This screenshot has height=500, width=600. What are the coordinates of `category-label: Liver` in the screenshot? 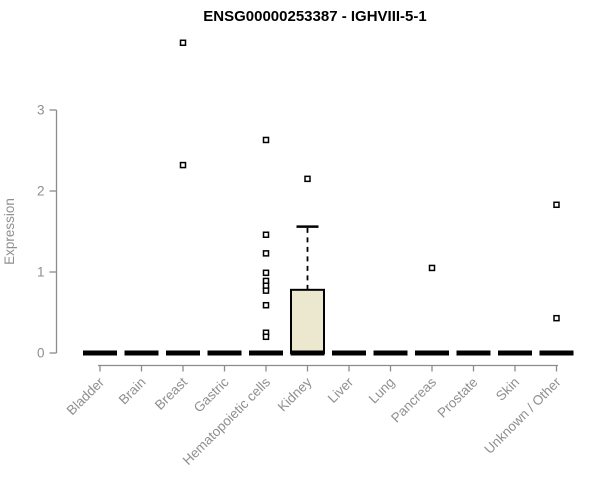 It's located at (341, 390).